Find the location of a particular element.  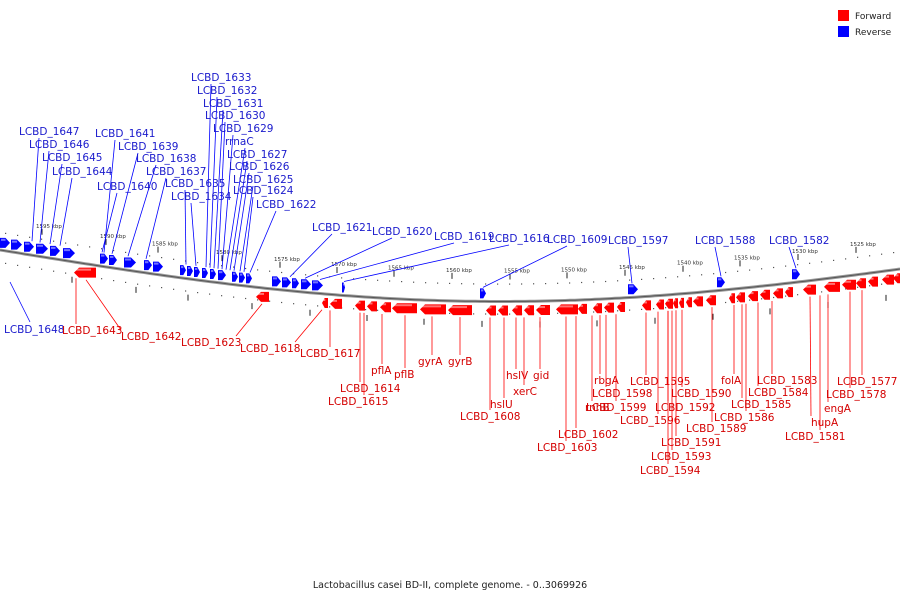

gene-label-lcbd-1633: LCBD_1633 is located at coordinates (221, 78).